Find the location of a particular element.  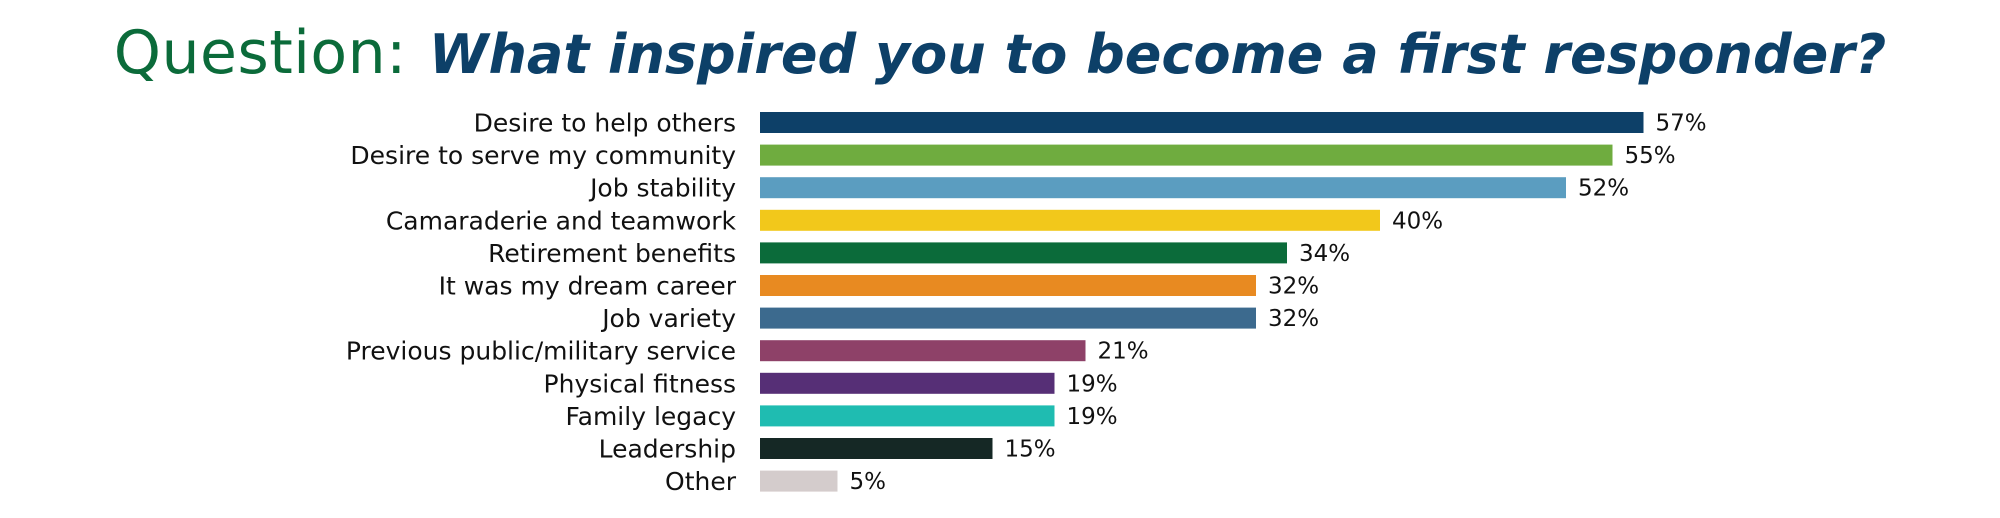

category-label: Job stability is located at coordinates (662, 188).